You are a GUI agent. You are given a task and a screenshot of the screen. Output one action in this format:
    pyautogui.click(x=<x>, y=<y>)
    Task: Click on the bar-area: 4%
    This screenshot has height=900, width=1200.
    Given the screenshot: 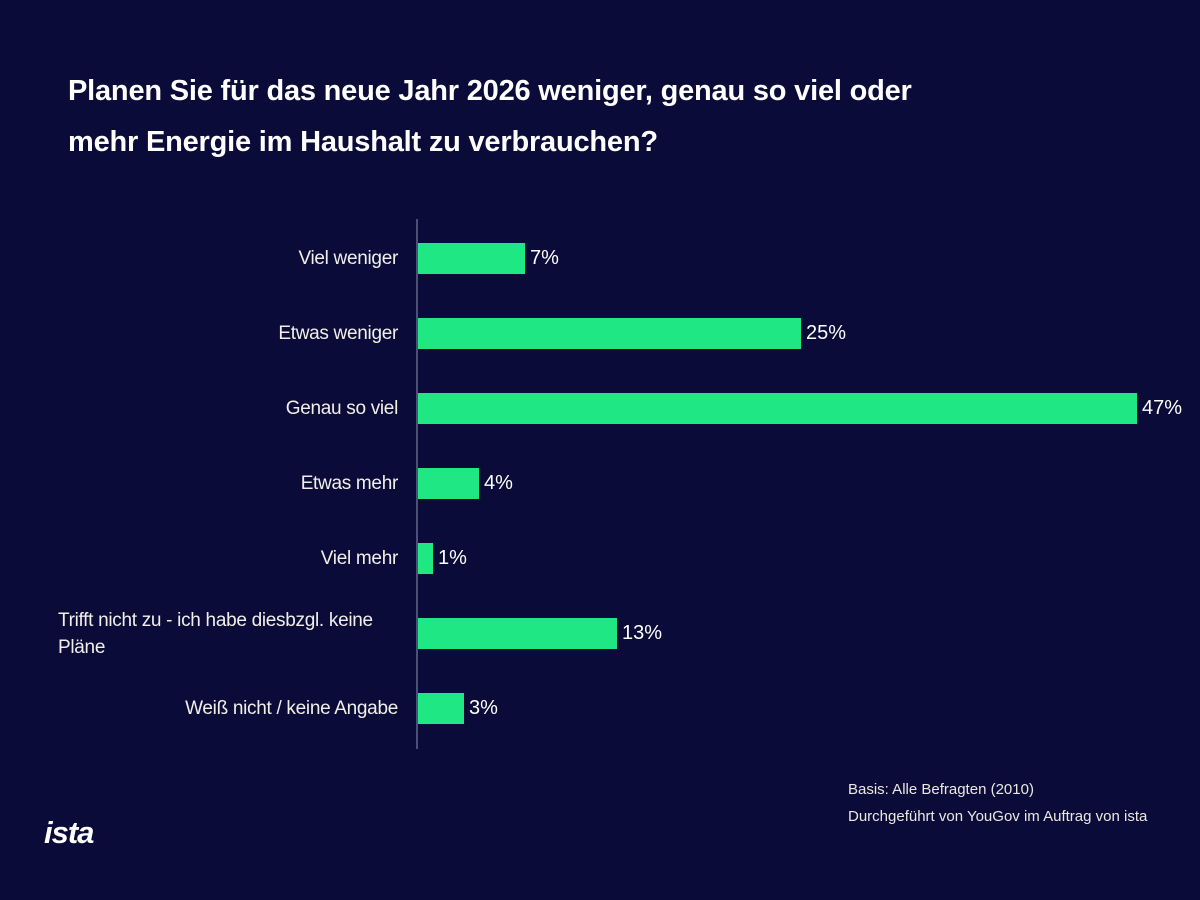 What is the action you would take?
    pyautogui.click(x=465, y=483)
    